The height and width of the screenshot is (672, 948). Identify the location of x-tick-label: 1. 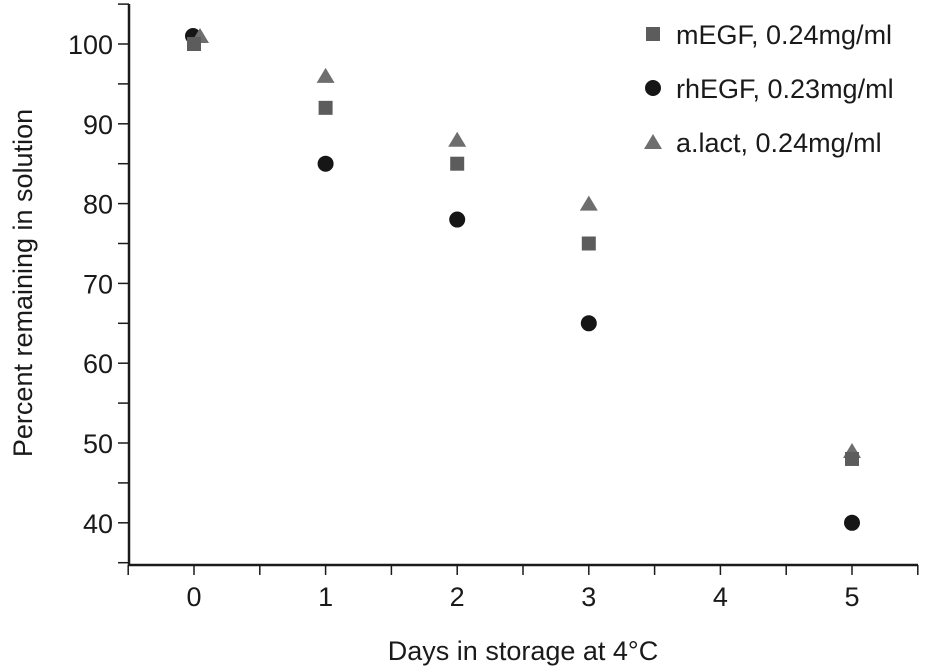
(325, 597).